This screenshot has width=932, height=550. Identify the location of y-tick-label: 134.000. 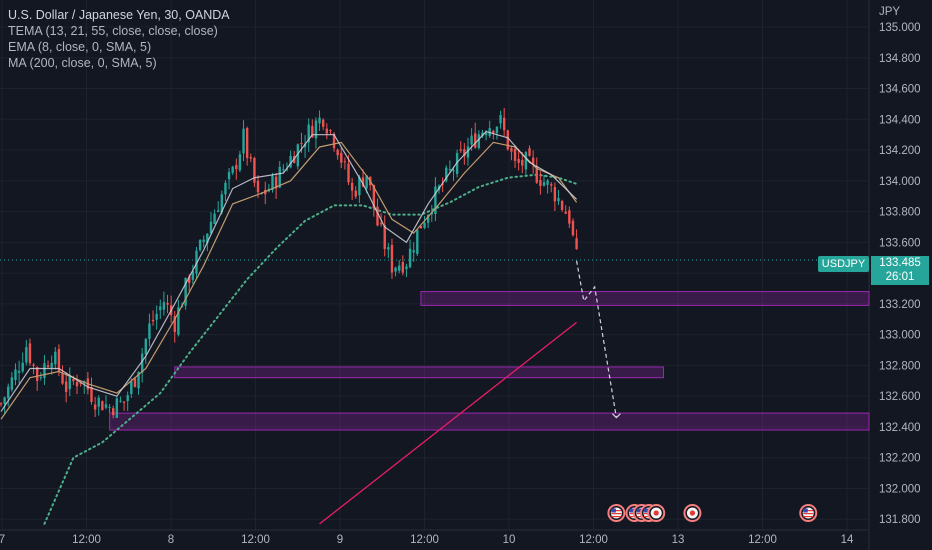
(900, 182).